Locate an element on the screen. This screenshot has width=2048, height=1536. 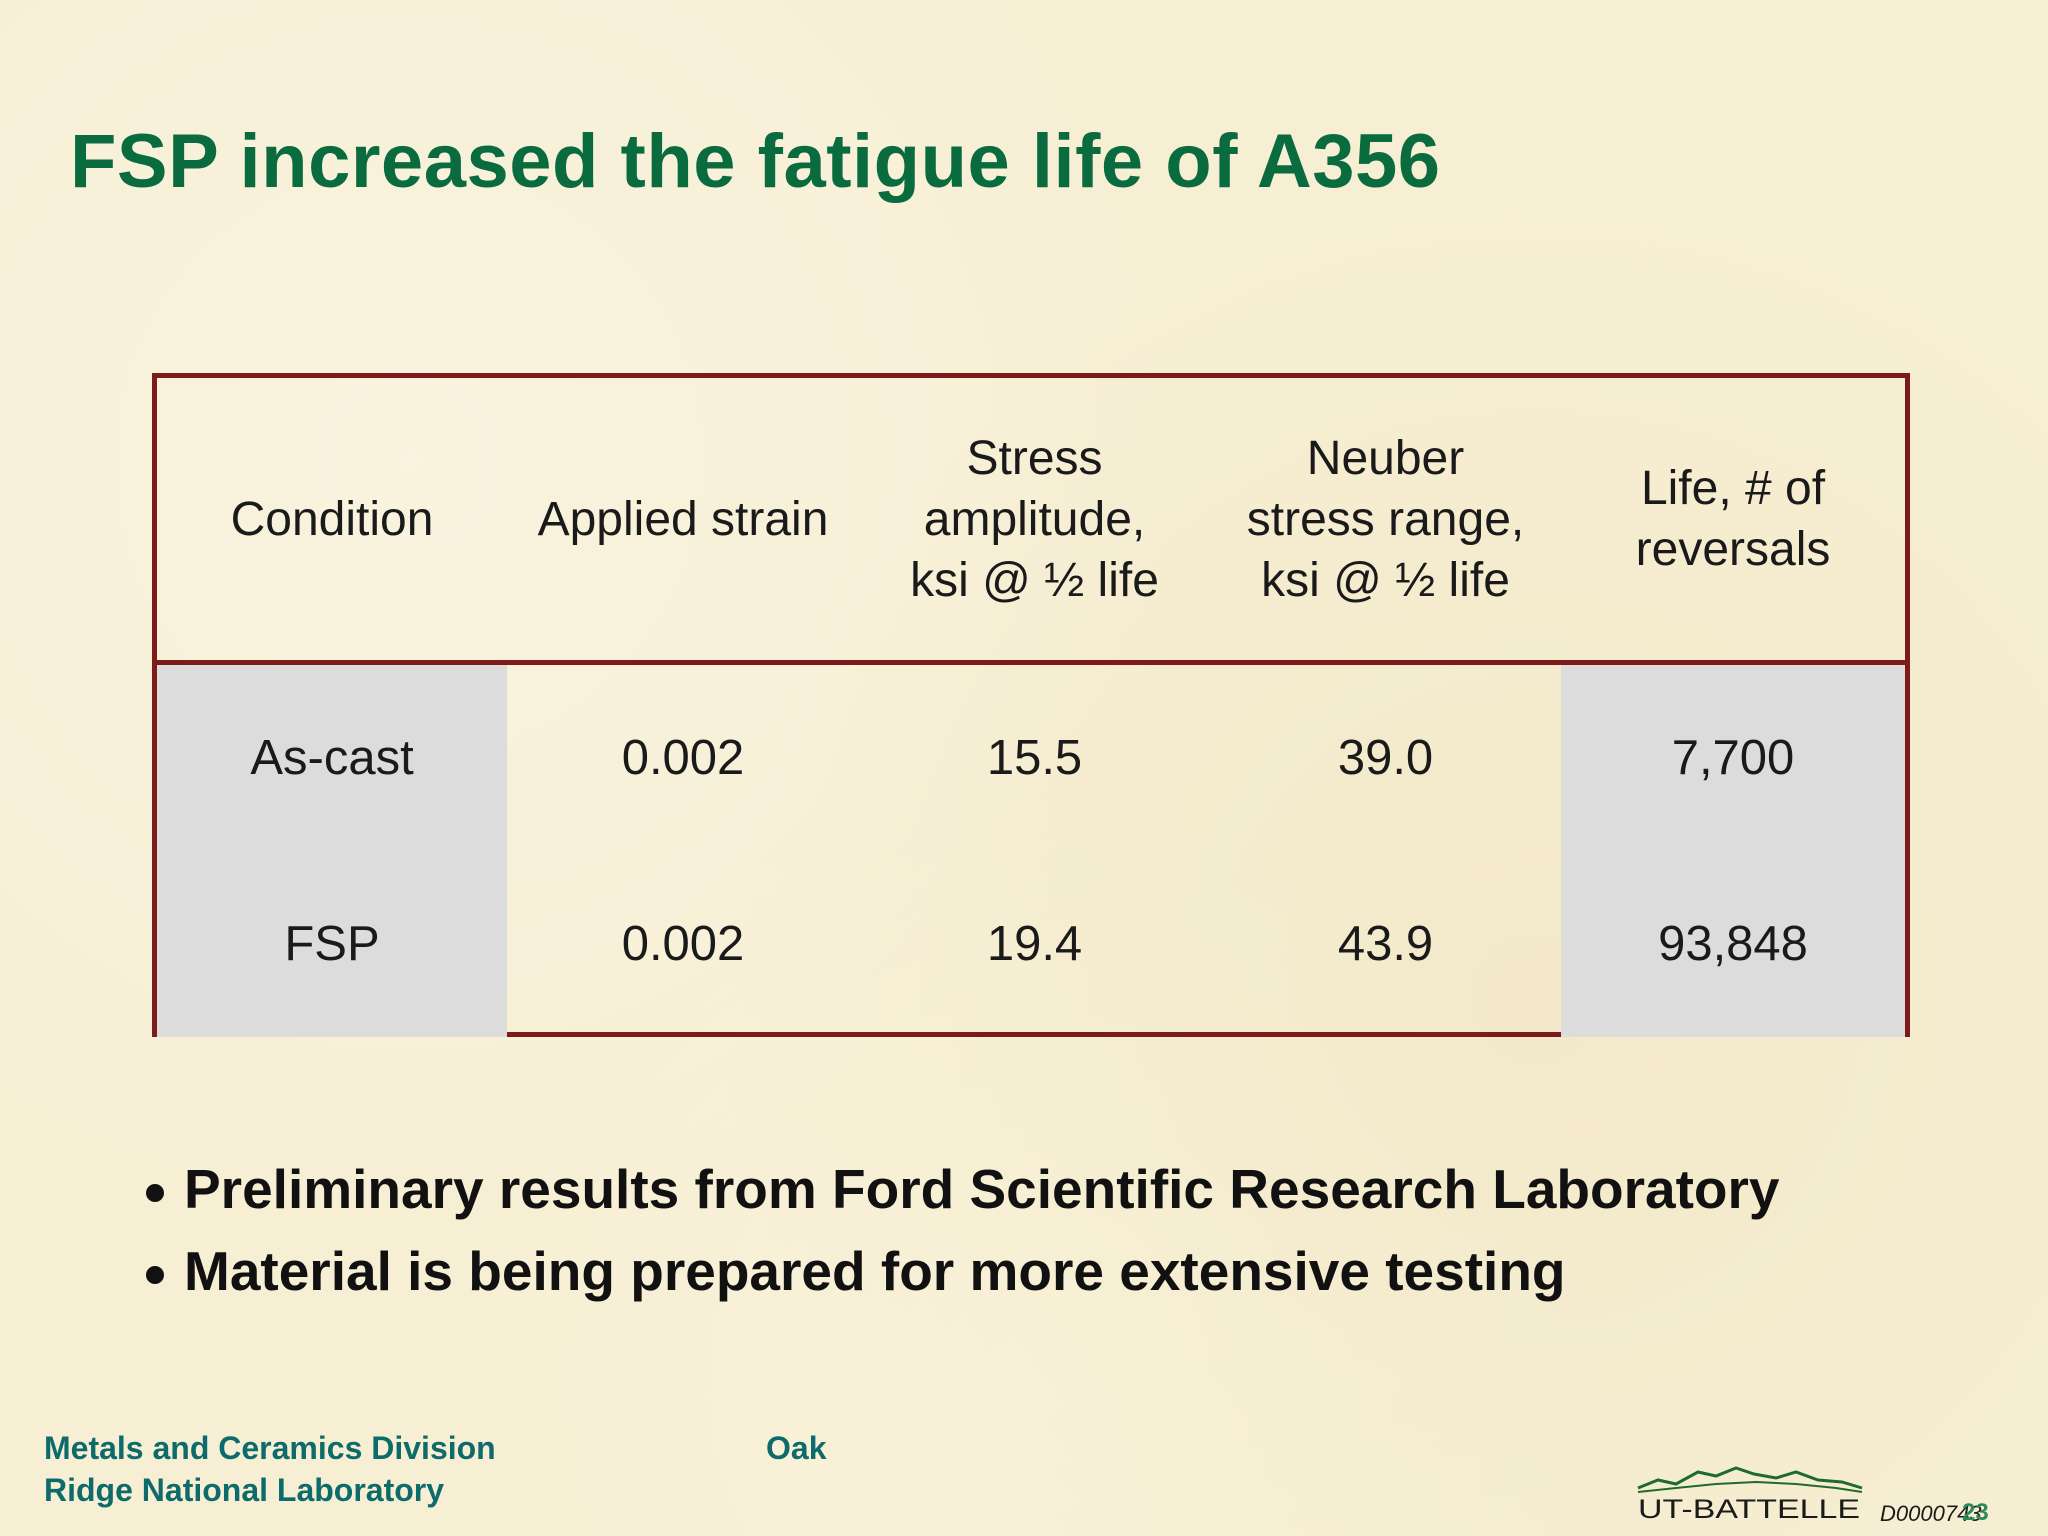
cell-condition: FSP is located at coordinates (332, 944).